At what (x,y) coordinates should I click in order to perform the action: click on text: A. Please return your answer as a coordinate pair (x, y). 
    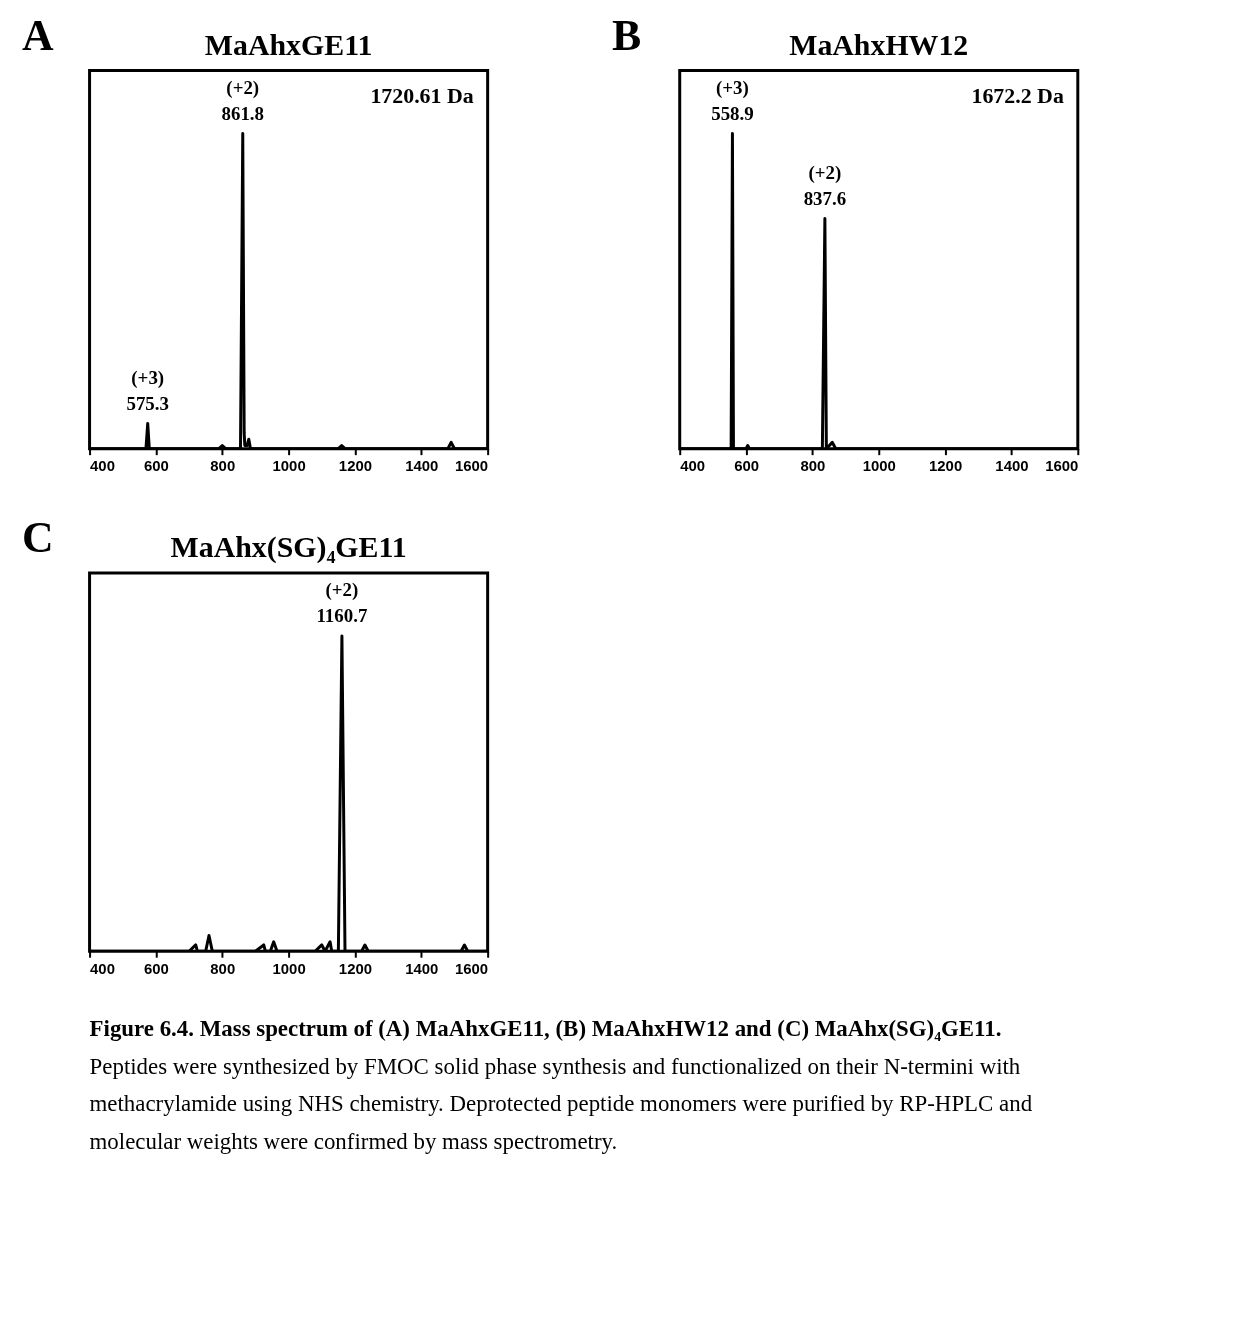
    Looking at the image, I should click on (37, 34).